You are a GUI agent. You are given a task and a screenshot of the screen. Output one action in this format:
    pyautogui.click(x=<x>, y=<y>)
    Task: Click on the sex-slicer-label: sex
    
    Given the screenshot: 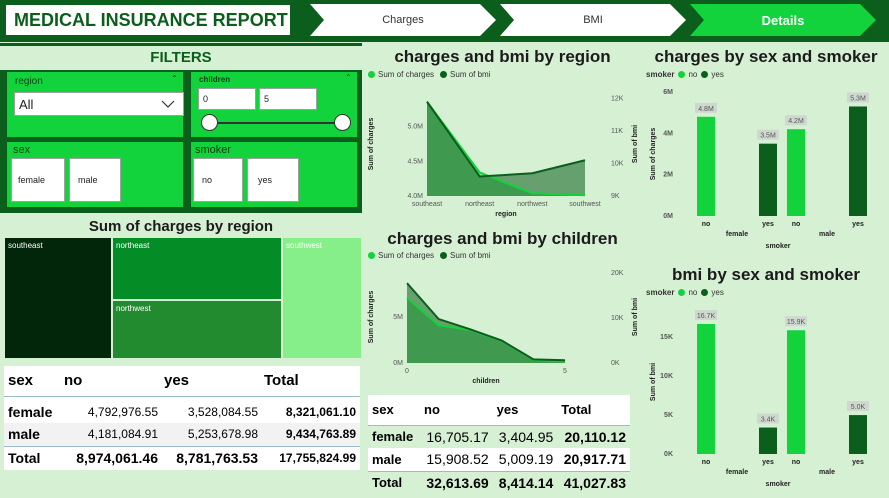 What is the action you would take?
    pyautogui.click(x=22, y=150)
    